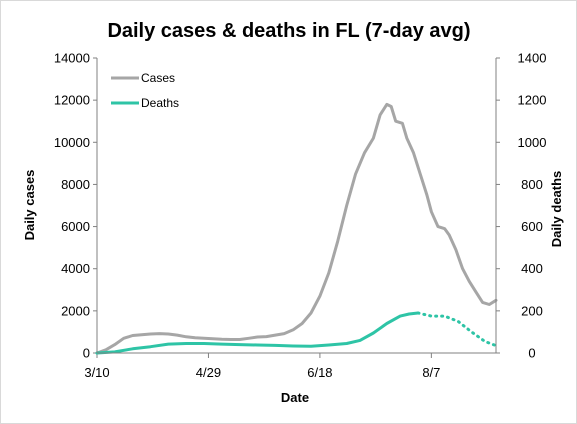  What do you see at coordinates (29, 205) in the screenshot?
I see `y-axis-title: Daily cases` at bounding box center [29, 205].